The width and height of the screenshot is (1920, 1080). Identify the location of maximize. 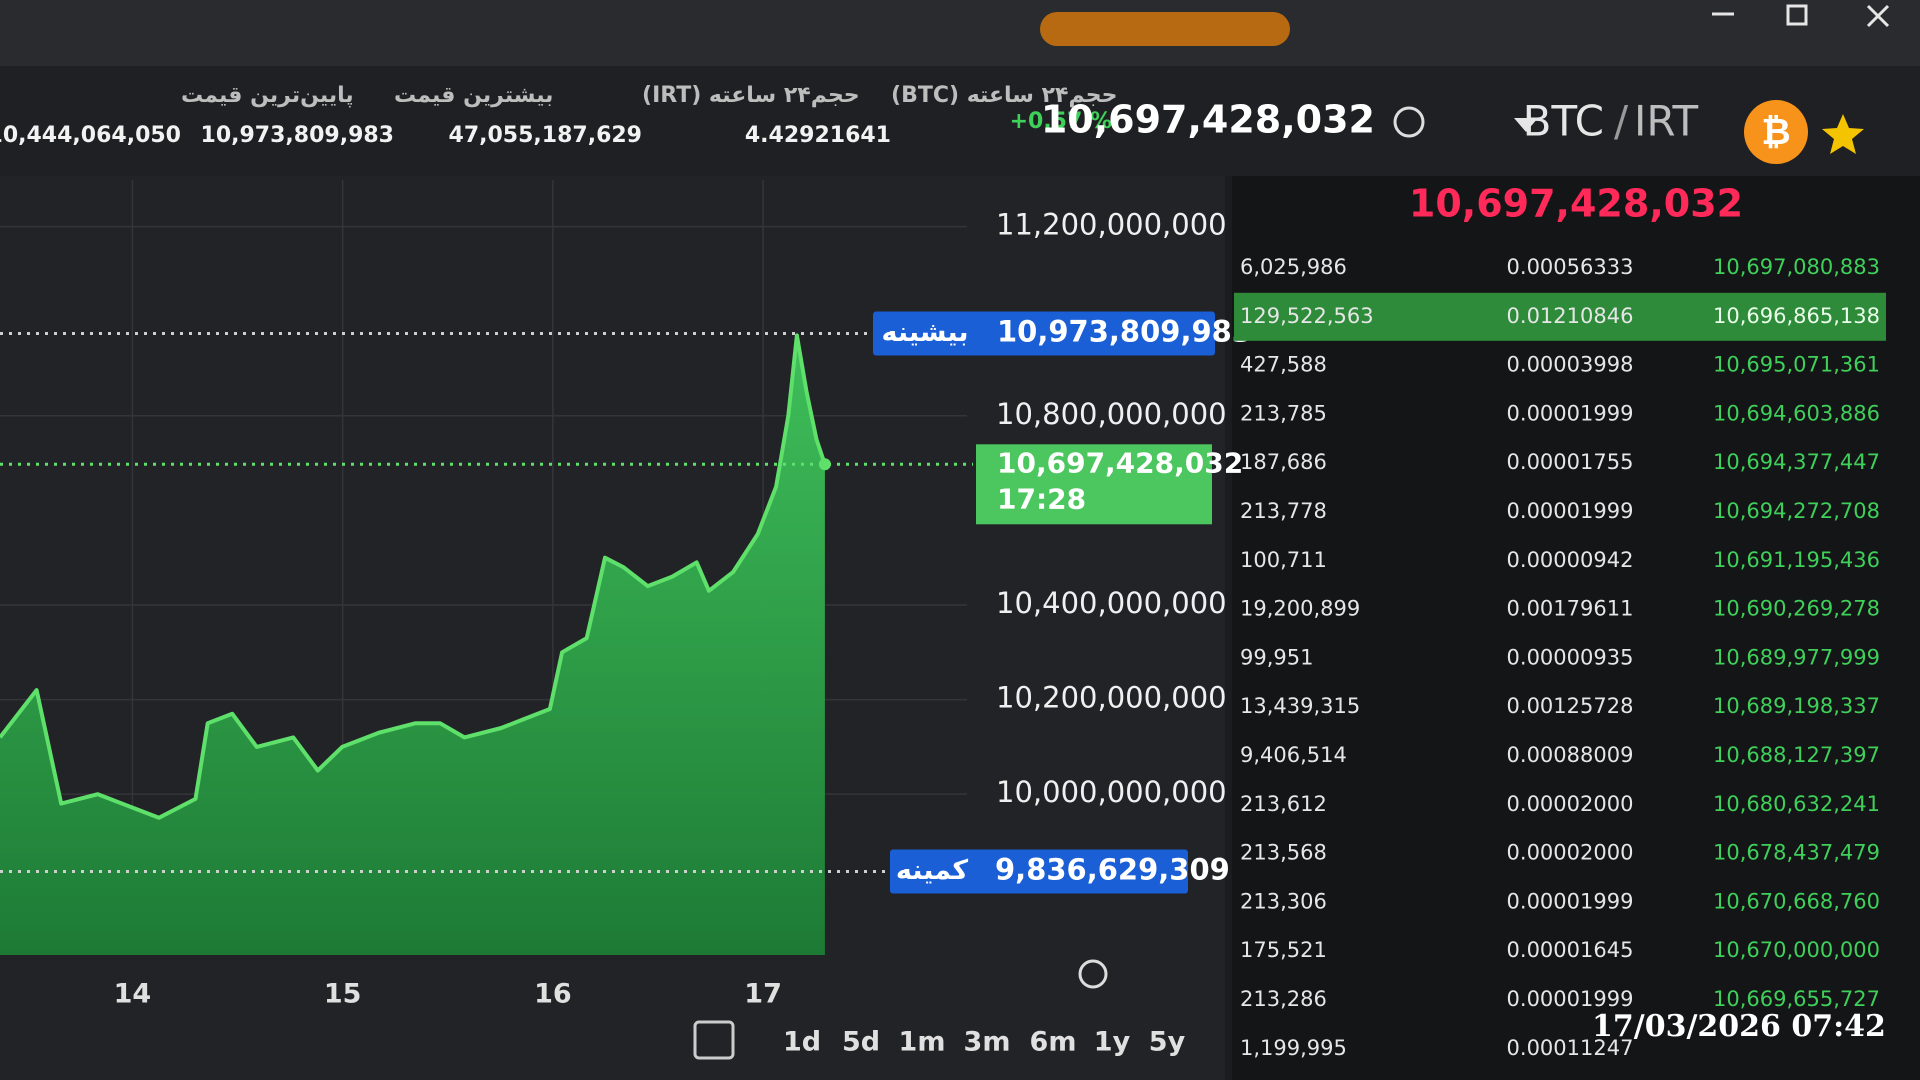
(1797, 15).